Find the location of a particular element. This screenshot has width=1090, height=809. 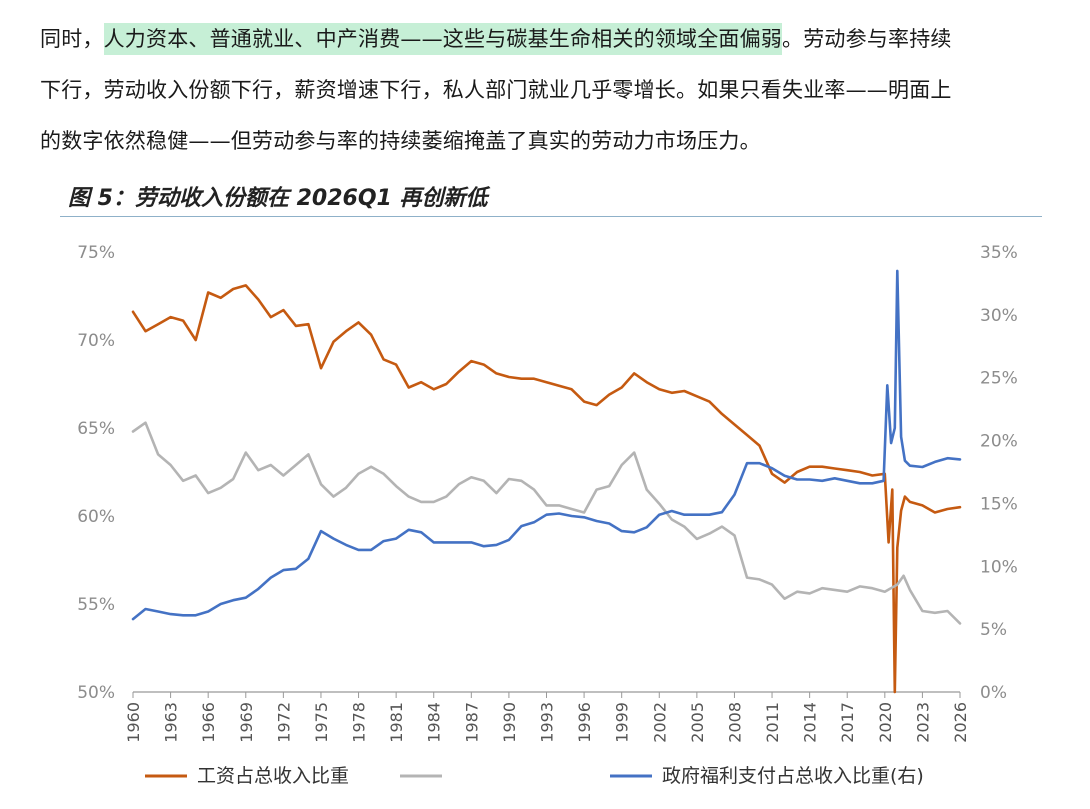

x-tick-label: 2002 is located at coordinates (659, 722).